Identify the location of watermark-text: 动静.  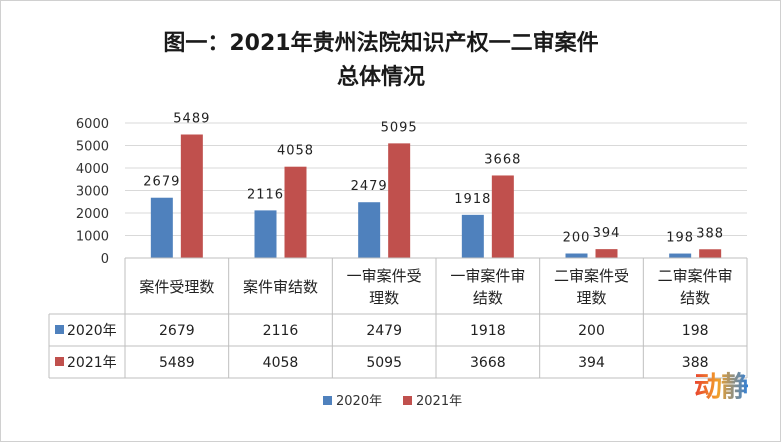
(721, 386).